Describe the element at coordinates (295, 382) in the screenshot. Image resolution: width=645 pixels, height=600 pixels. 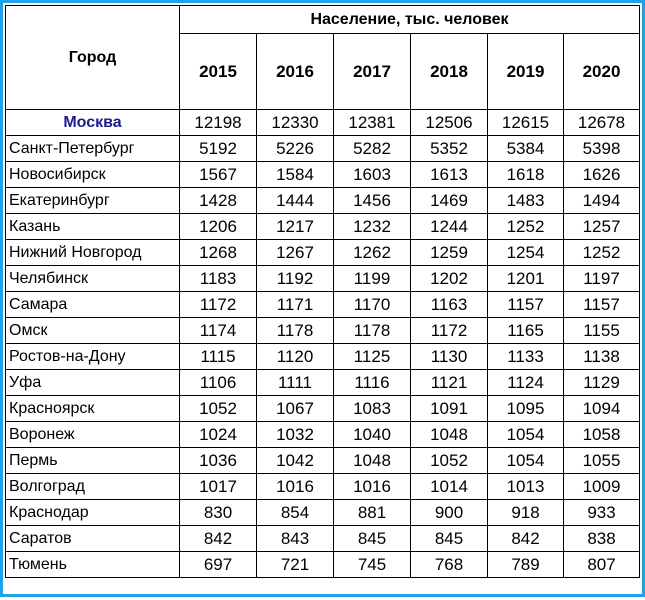
I see `population-value-cell: 1111` at that location.